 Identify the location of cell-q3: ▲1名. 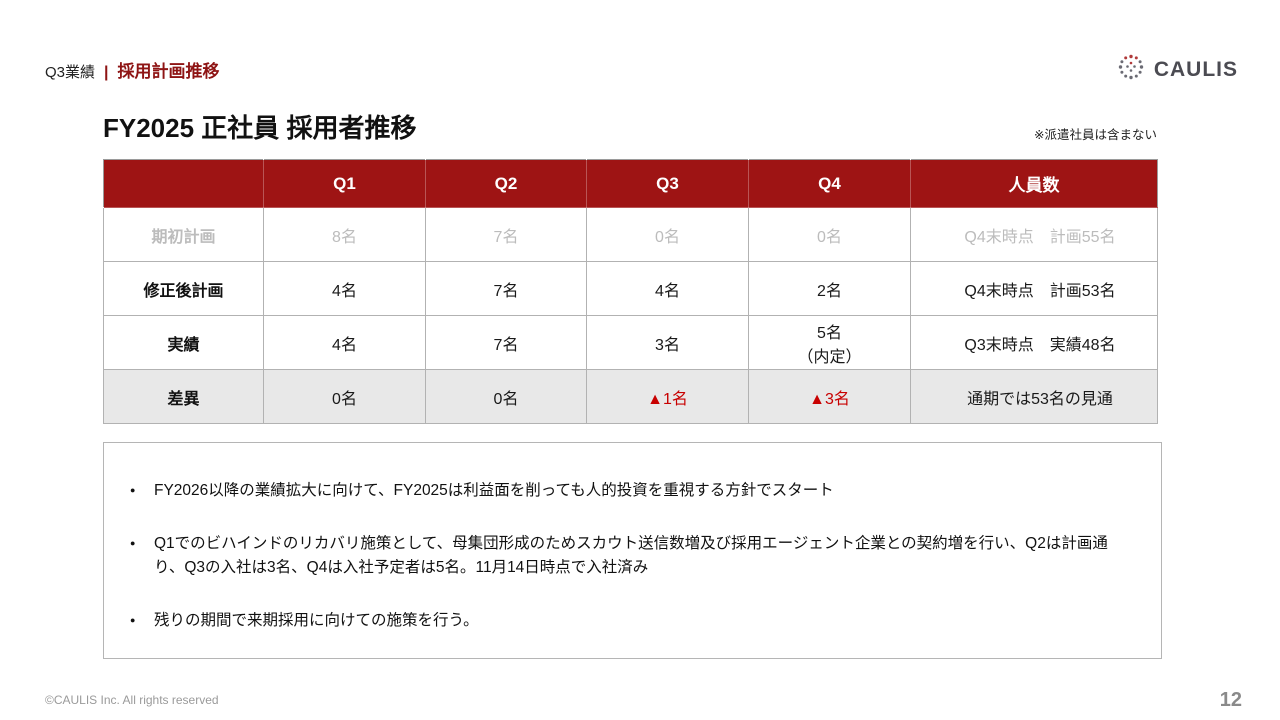
(667, 396).